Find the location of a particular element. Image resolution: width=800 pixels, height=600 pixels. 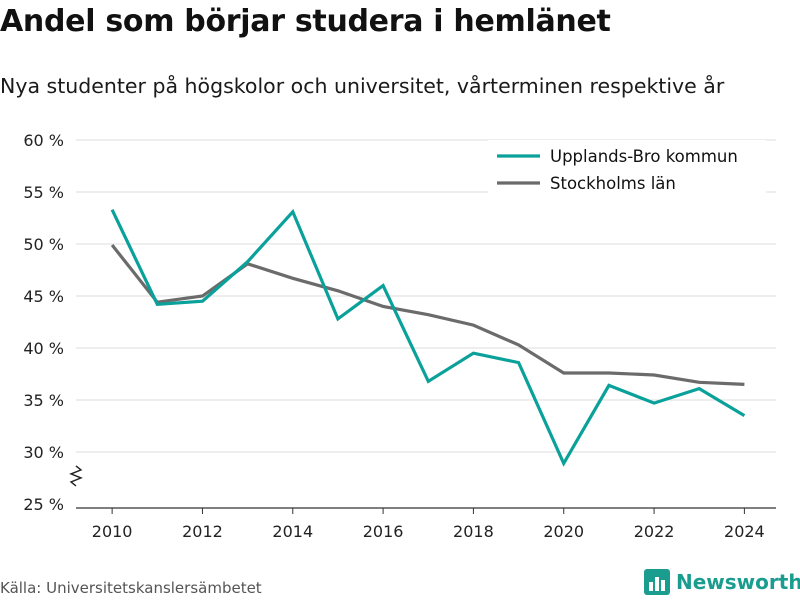

x-tick-label-2010: 2010 is located at coordinates (112, 531).